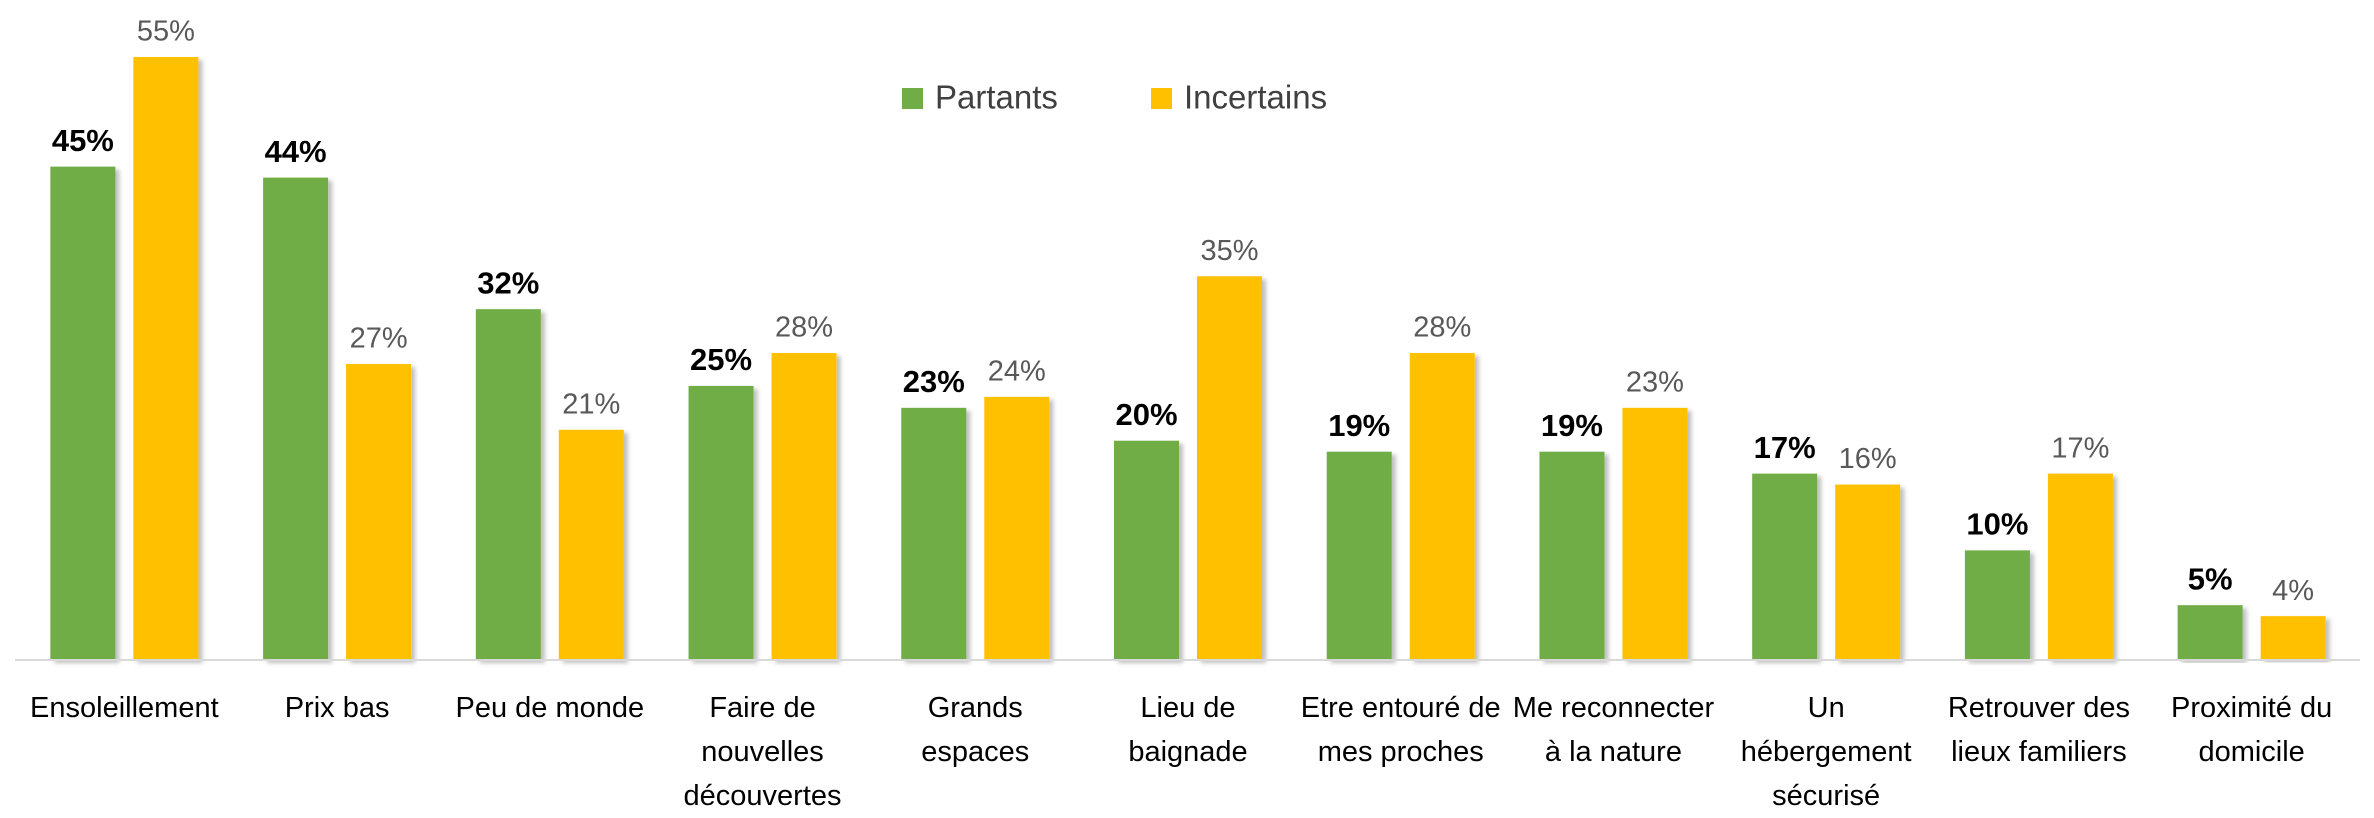 This screenshot has height=818, width=2374. I want to click on value-label: 21%, so click(591, 404).